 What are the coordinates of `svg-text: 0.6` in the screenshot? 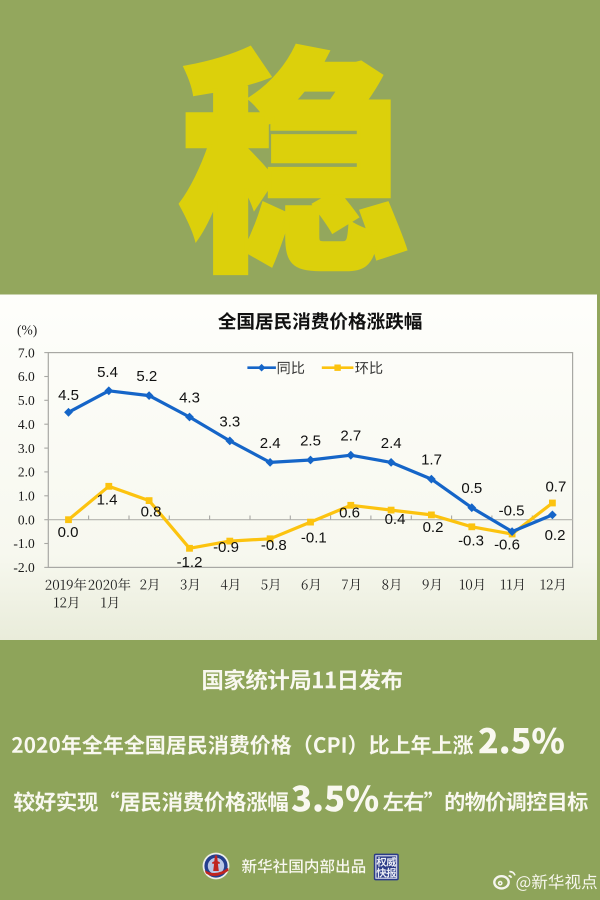 It's located at (349, 512).